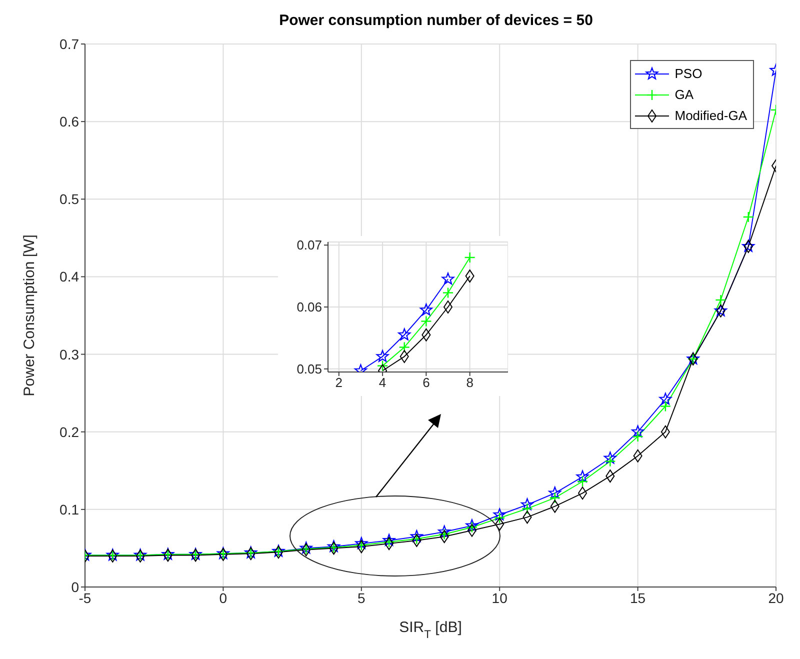 This screenshot has height=659, width=800. Describe the element at coordinates (470, 382) in the screenshot. I see `x-tick-label: 8` at that location.